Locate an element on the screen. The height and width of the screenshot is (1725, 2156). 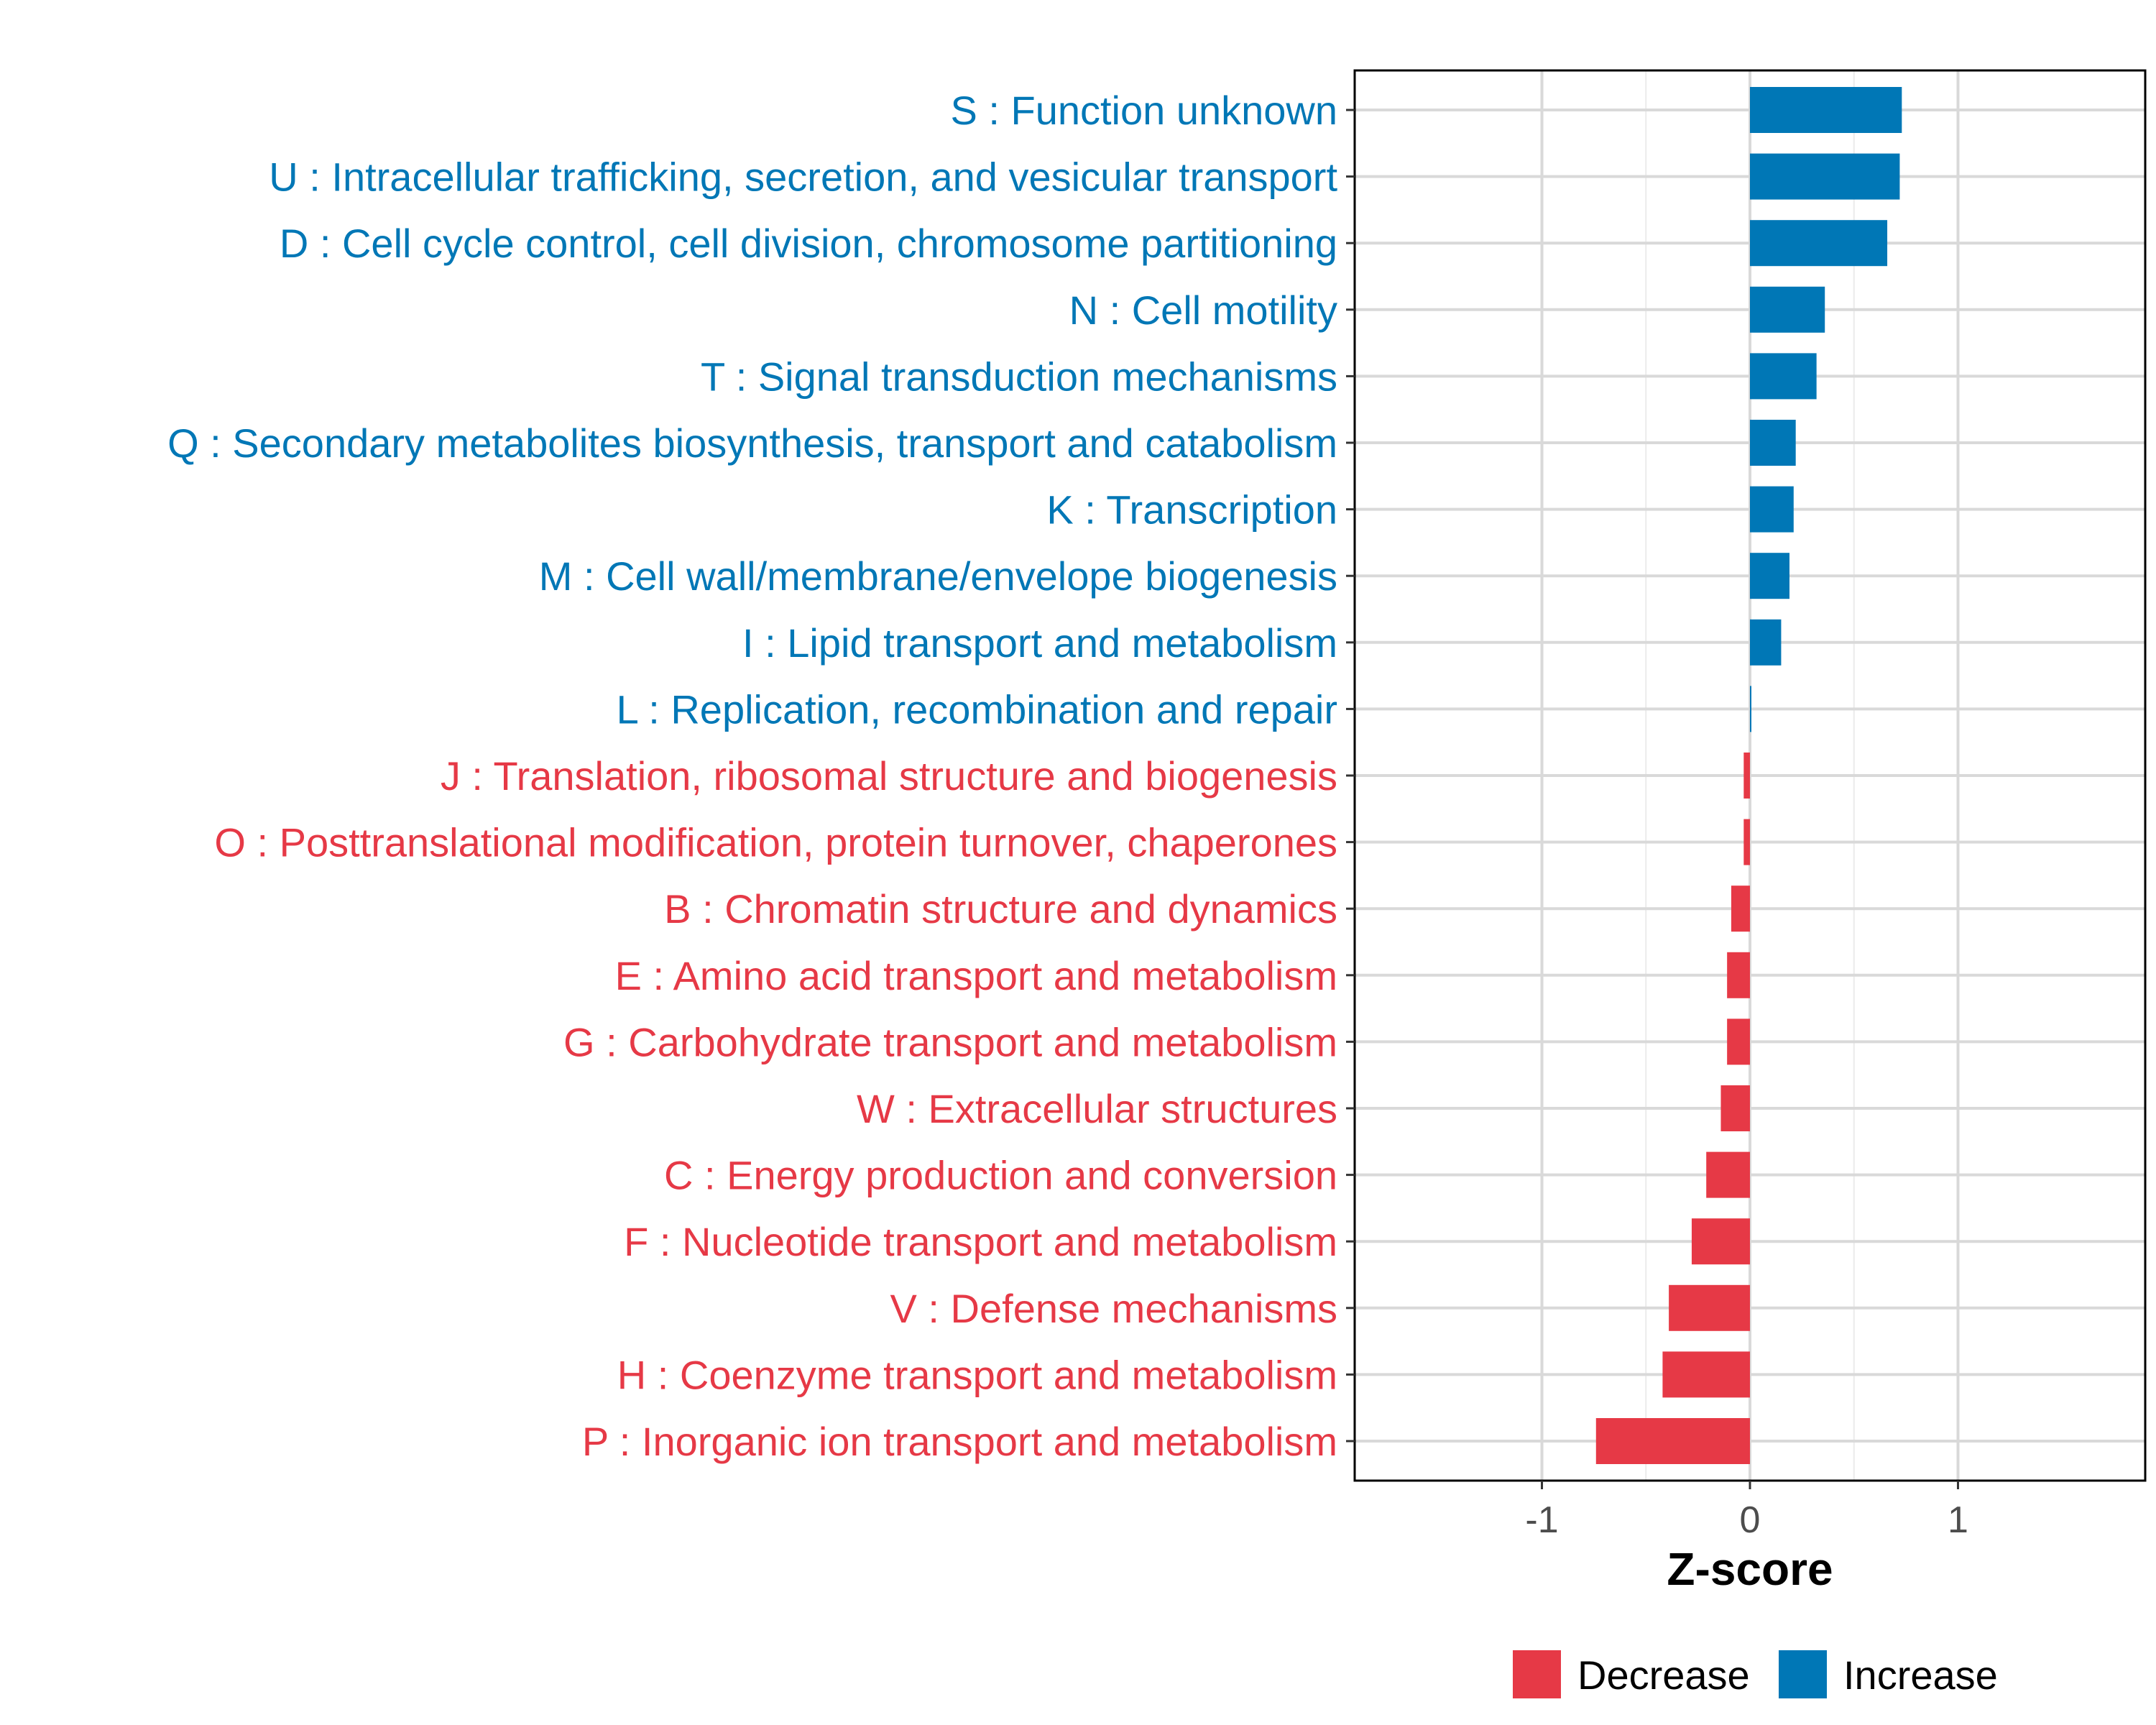
category-label: T : Signal transduction mechanisms is located at coordinates (1019, 376).